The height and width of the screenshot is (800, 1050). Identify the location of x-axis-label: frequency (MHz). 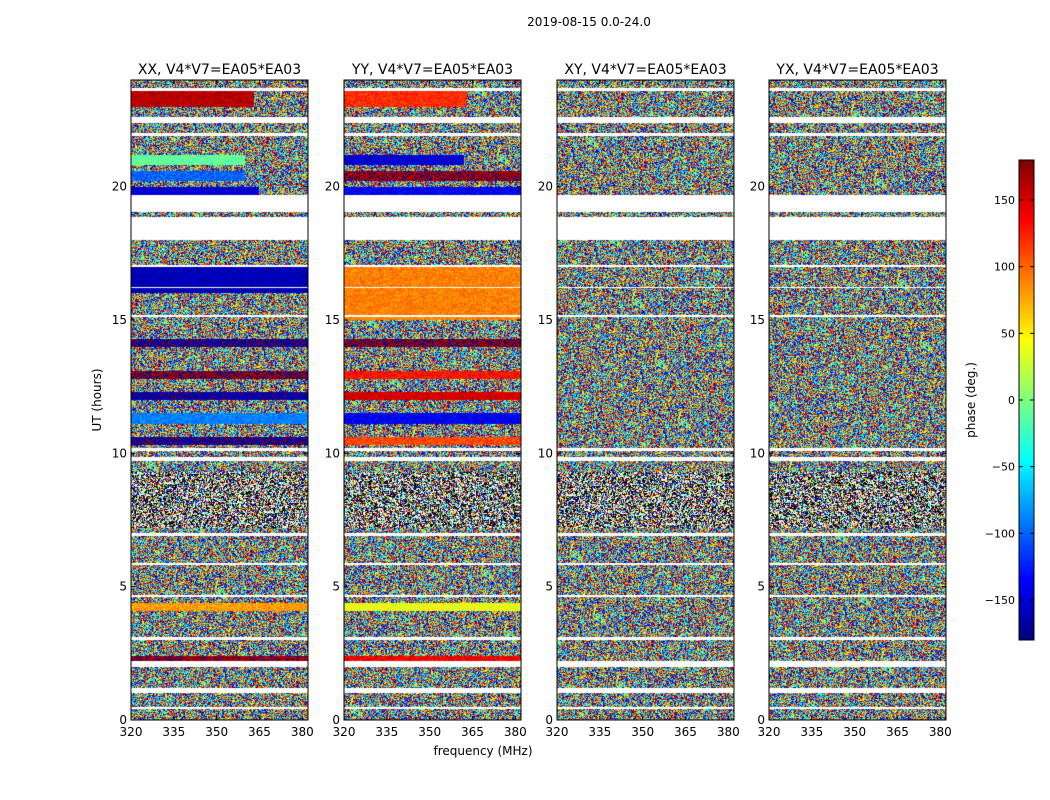
(482, 751).